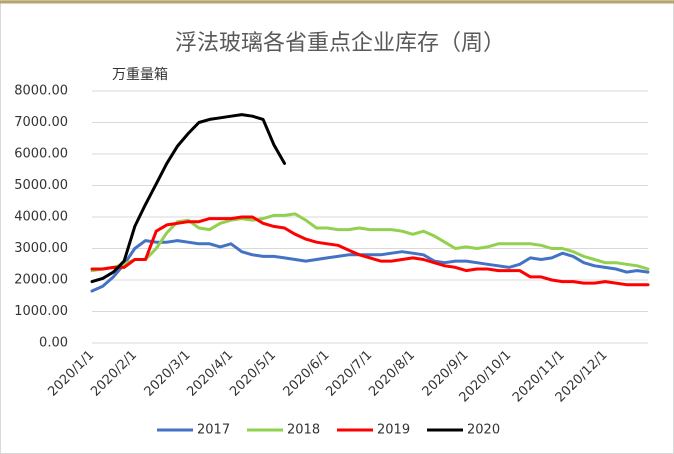 This screenshot has width=674, height=454. I want to click on y-tick-label: 4000.00, so click(41, 217).